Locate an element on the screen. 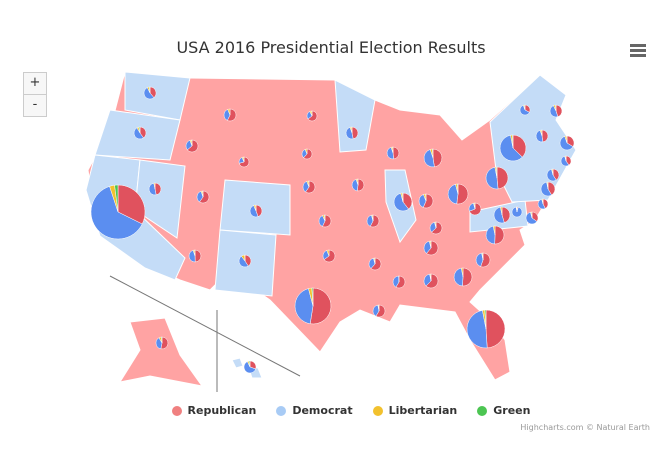 Image resolution: width=662 pixels, height=455 pixels. pie-KS is located at coordinates (325, 221).